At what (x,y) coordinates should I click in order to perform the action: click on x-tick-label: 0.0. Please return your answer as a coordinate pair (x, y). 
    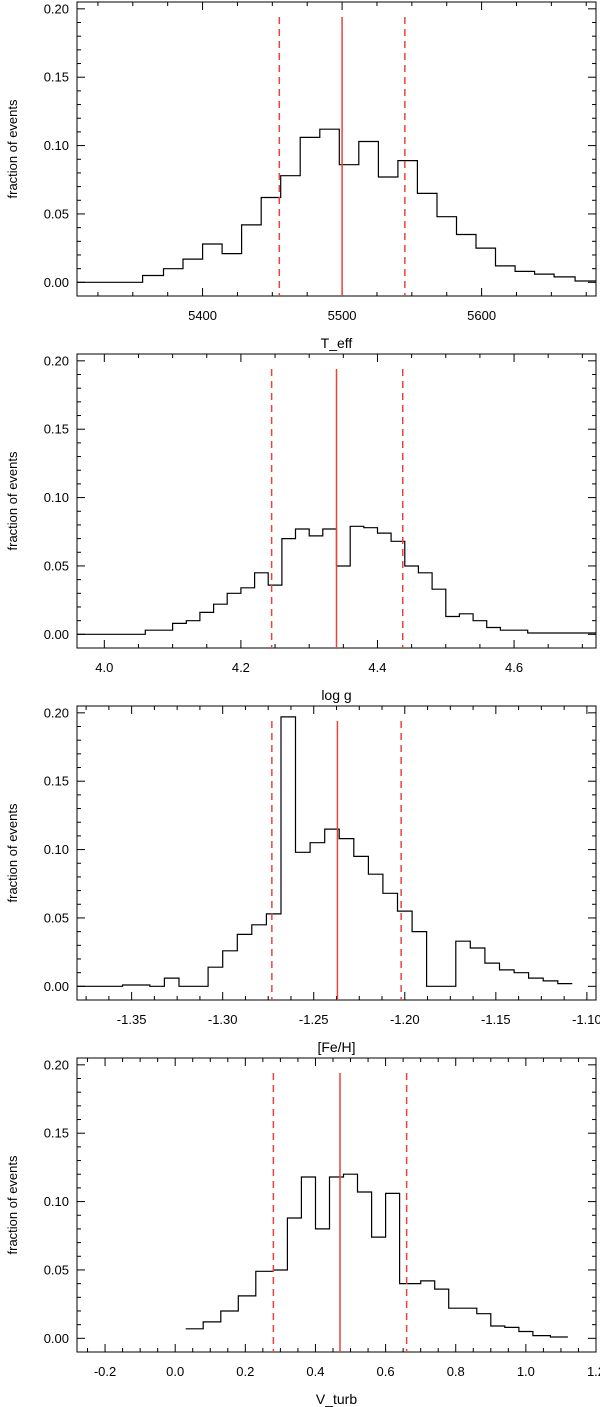
    Looking at the image, I should click on (175, 1371).